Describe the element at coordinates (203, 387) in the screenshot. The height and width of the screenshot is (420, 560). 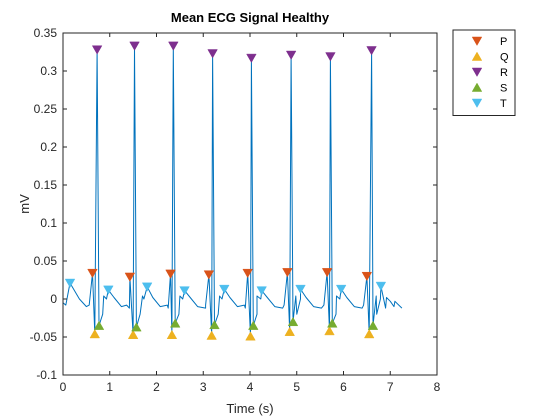
I see `x-tick-label: 3` at that location.